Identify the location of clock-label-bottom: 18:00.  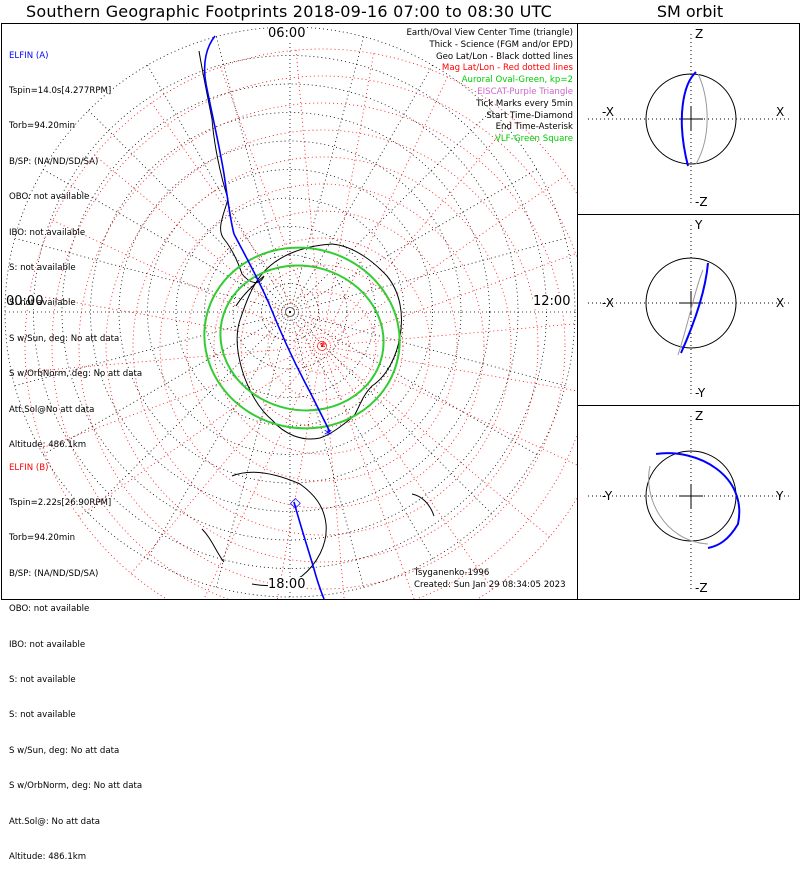
(287, 584).